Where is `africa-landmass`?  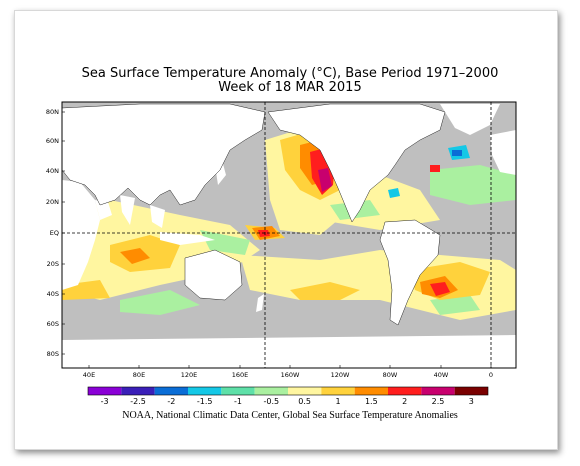 africa-landmass is located at coordinates (81, 235).